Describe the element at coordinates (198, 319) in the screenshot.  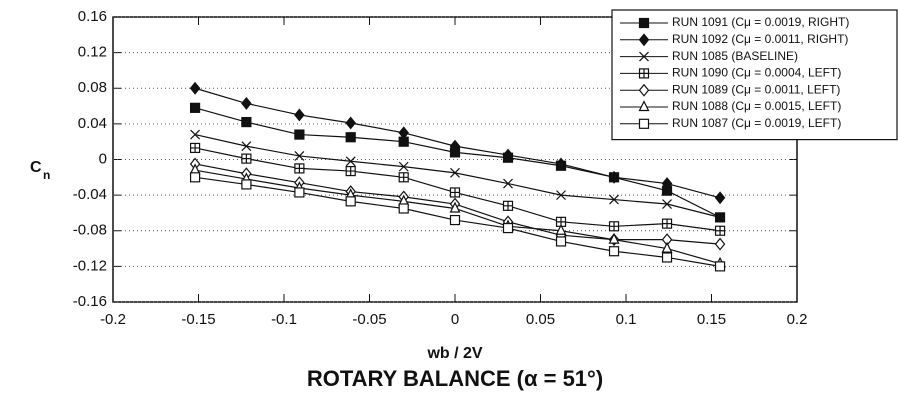
I see `x-tick-label: -0.15` at that location.